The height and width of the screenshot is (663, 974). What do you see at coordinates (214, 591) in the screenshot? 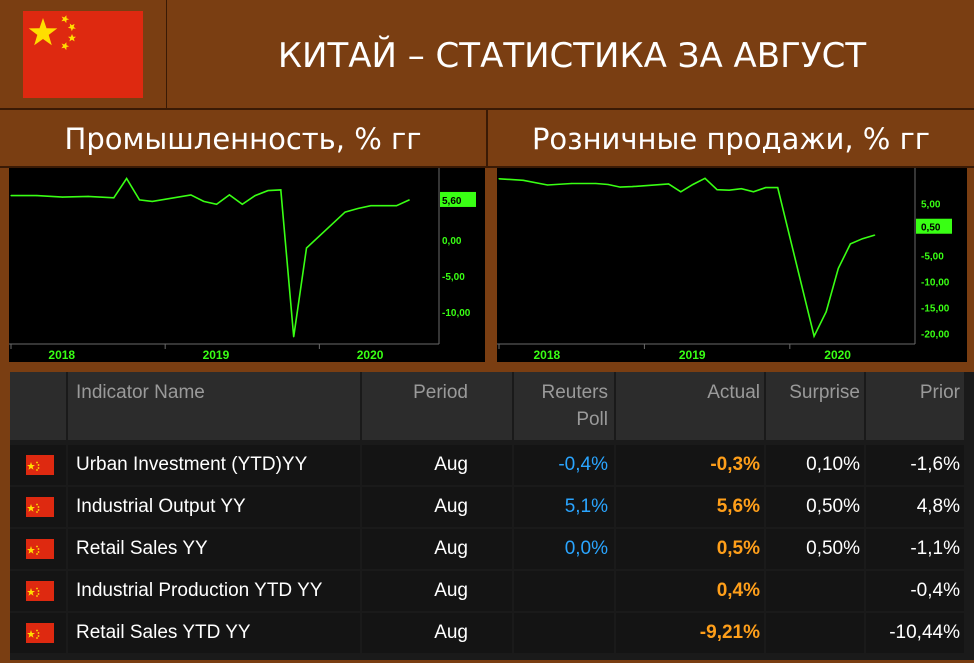
I see `row-indicator-name: Industrial Production YTD YY` at bounding box center [214, 591].